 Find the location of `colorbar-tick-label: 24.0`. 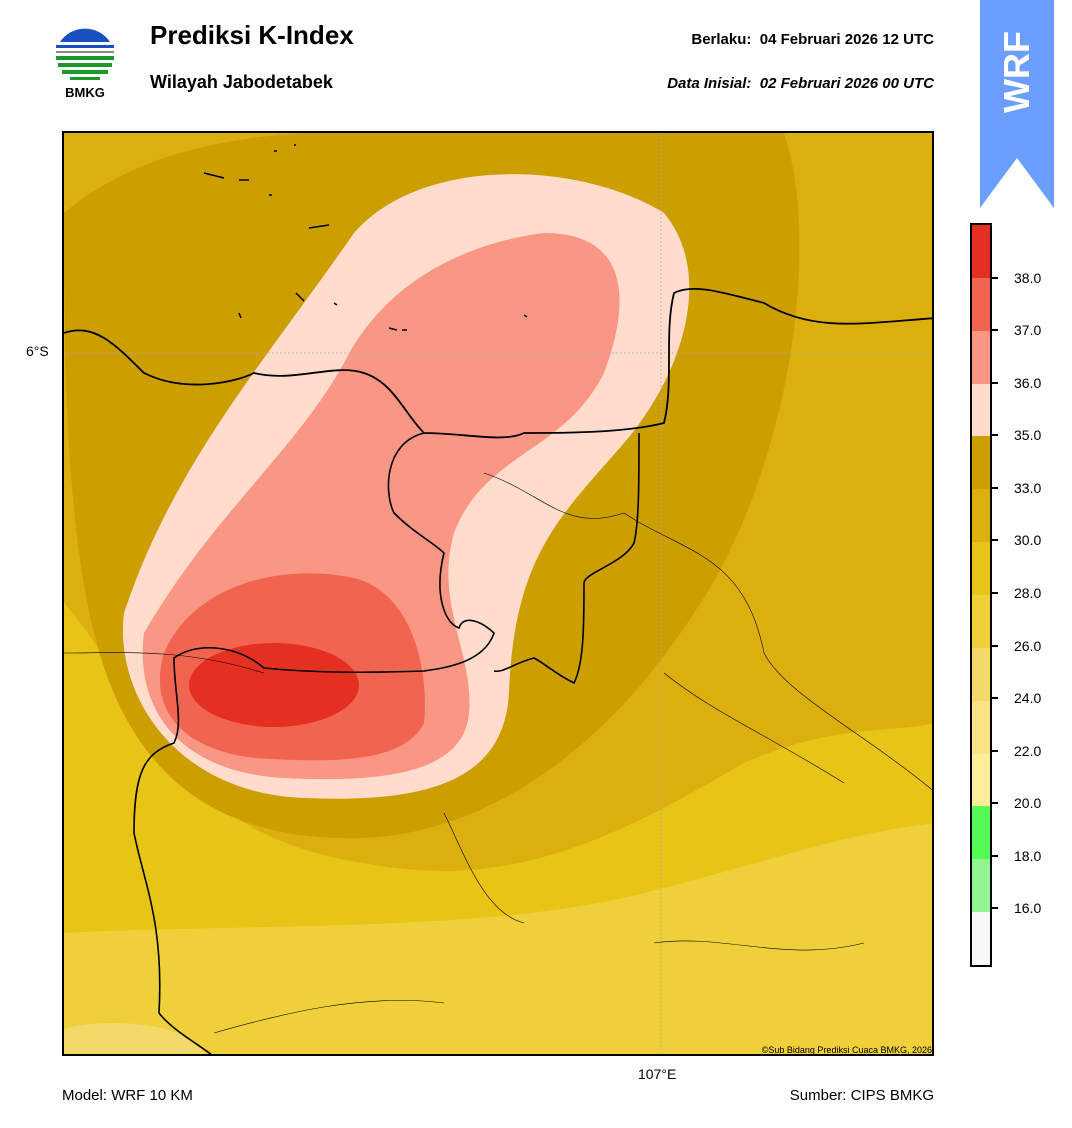

colorbar-tick-label: 24.0 is located at coordinates (1028, 698).